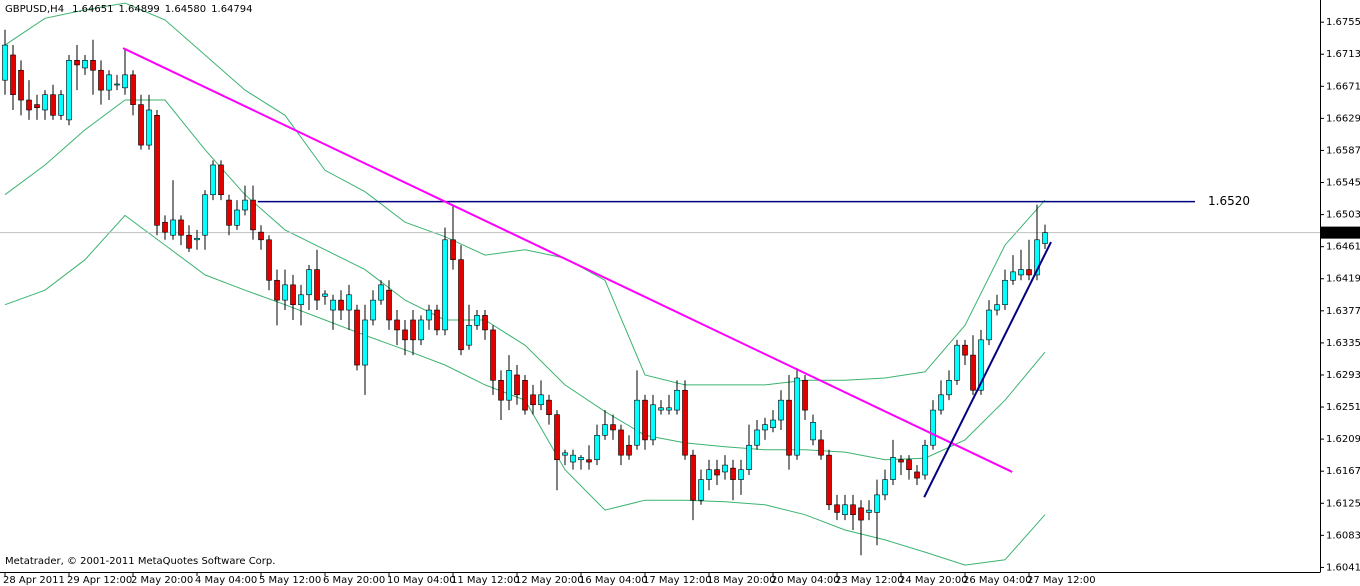  I want to click on y-tick-label: 1.62090, so click(1343, 439).